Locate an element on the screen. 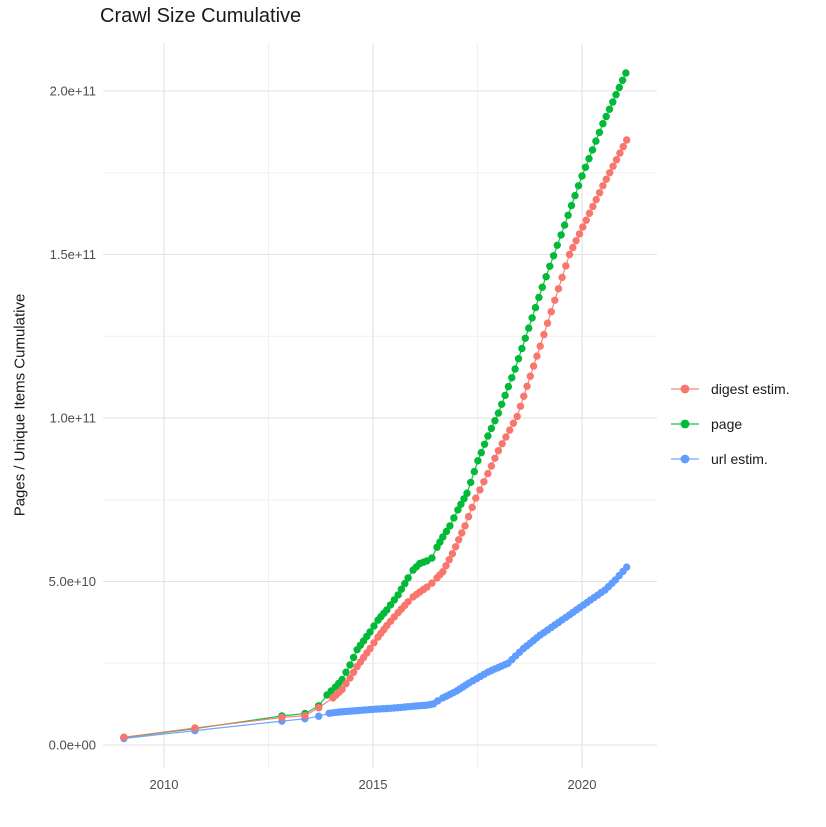  x-axis-labels: 2010 2015 2020 is located at coordinates (373, 784).